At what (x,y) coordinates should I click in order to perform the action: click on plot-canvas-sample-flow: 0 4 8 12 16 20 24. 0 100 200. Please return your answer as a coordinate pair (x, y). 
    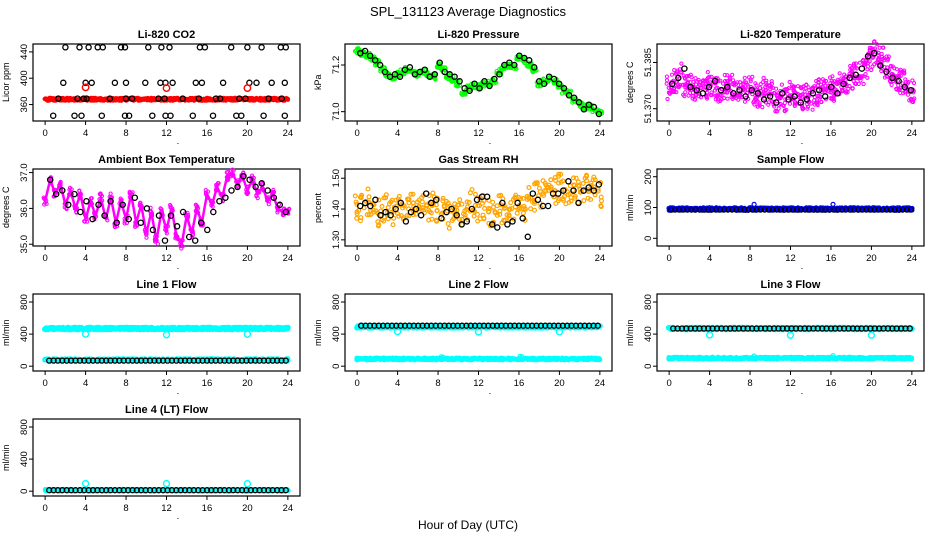
    Looking at the image, I should click on (784, 220).